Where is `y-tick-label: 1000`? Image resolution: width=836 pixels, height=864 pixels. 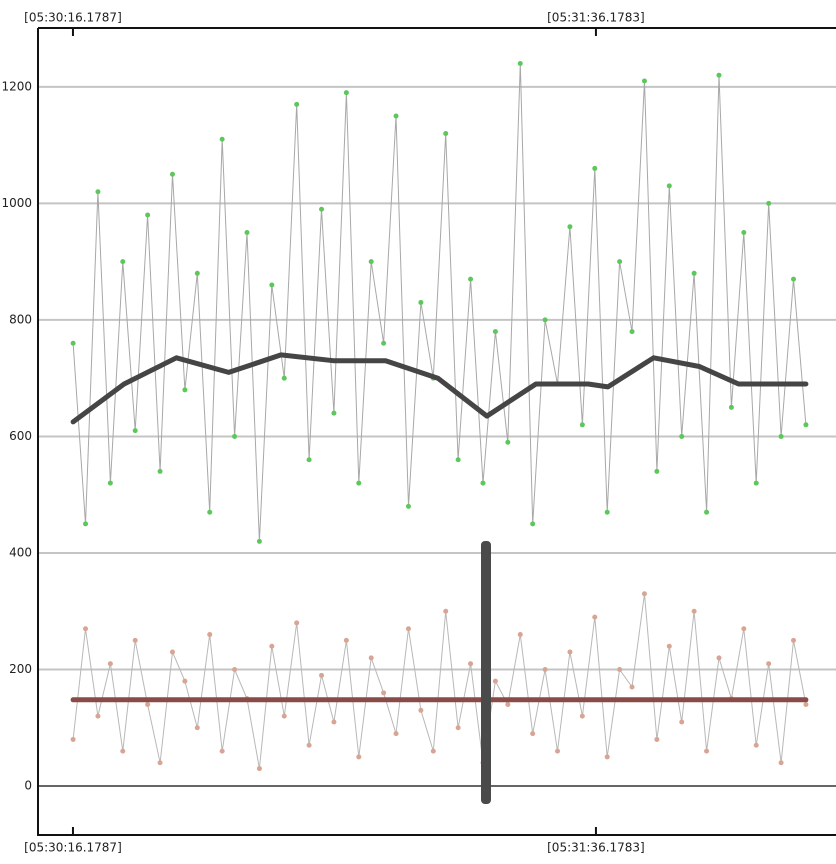 y-tick-label: 1000 is located at coordinates (16, 203).